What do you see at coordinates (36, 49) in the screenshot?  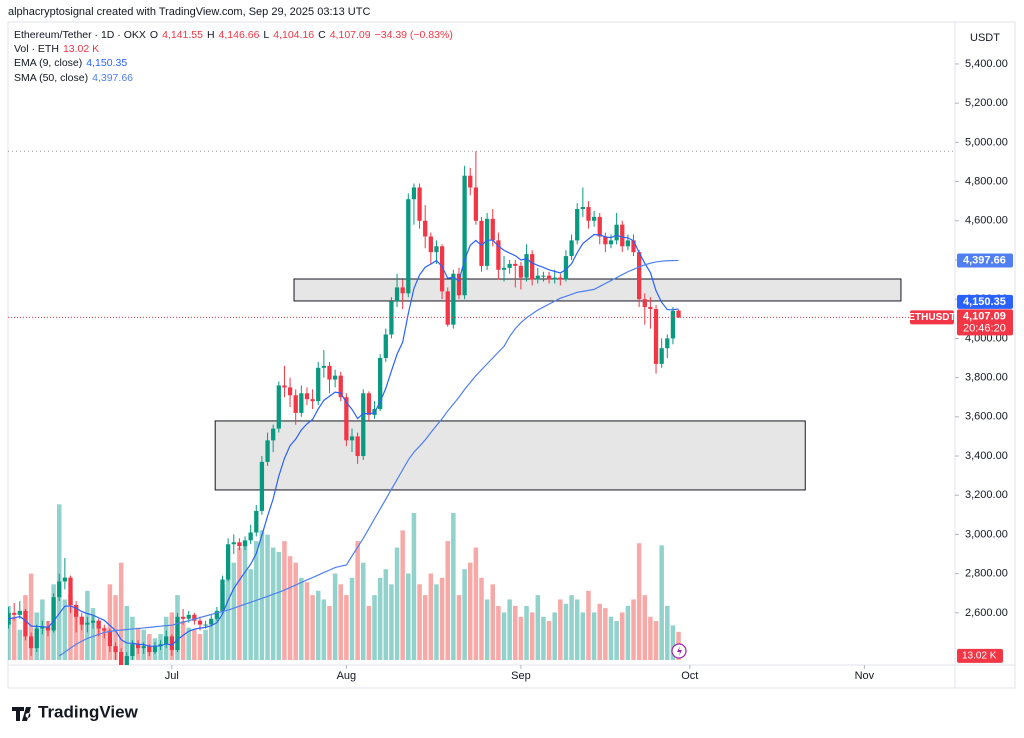 I see `legend-volume-name: Vol · ETH` at bounding box center [36, 49].